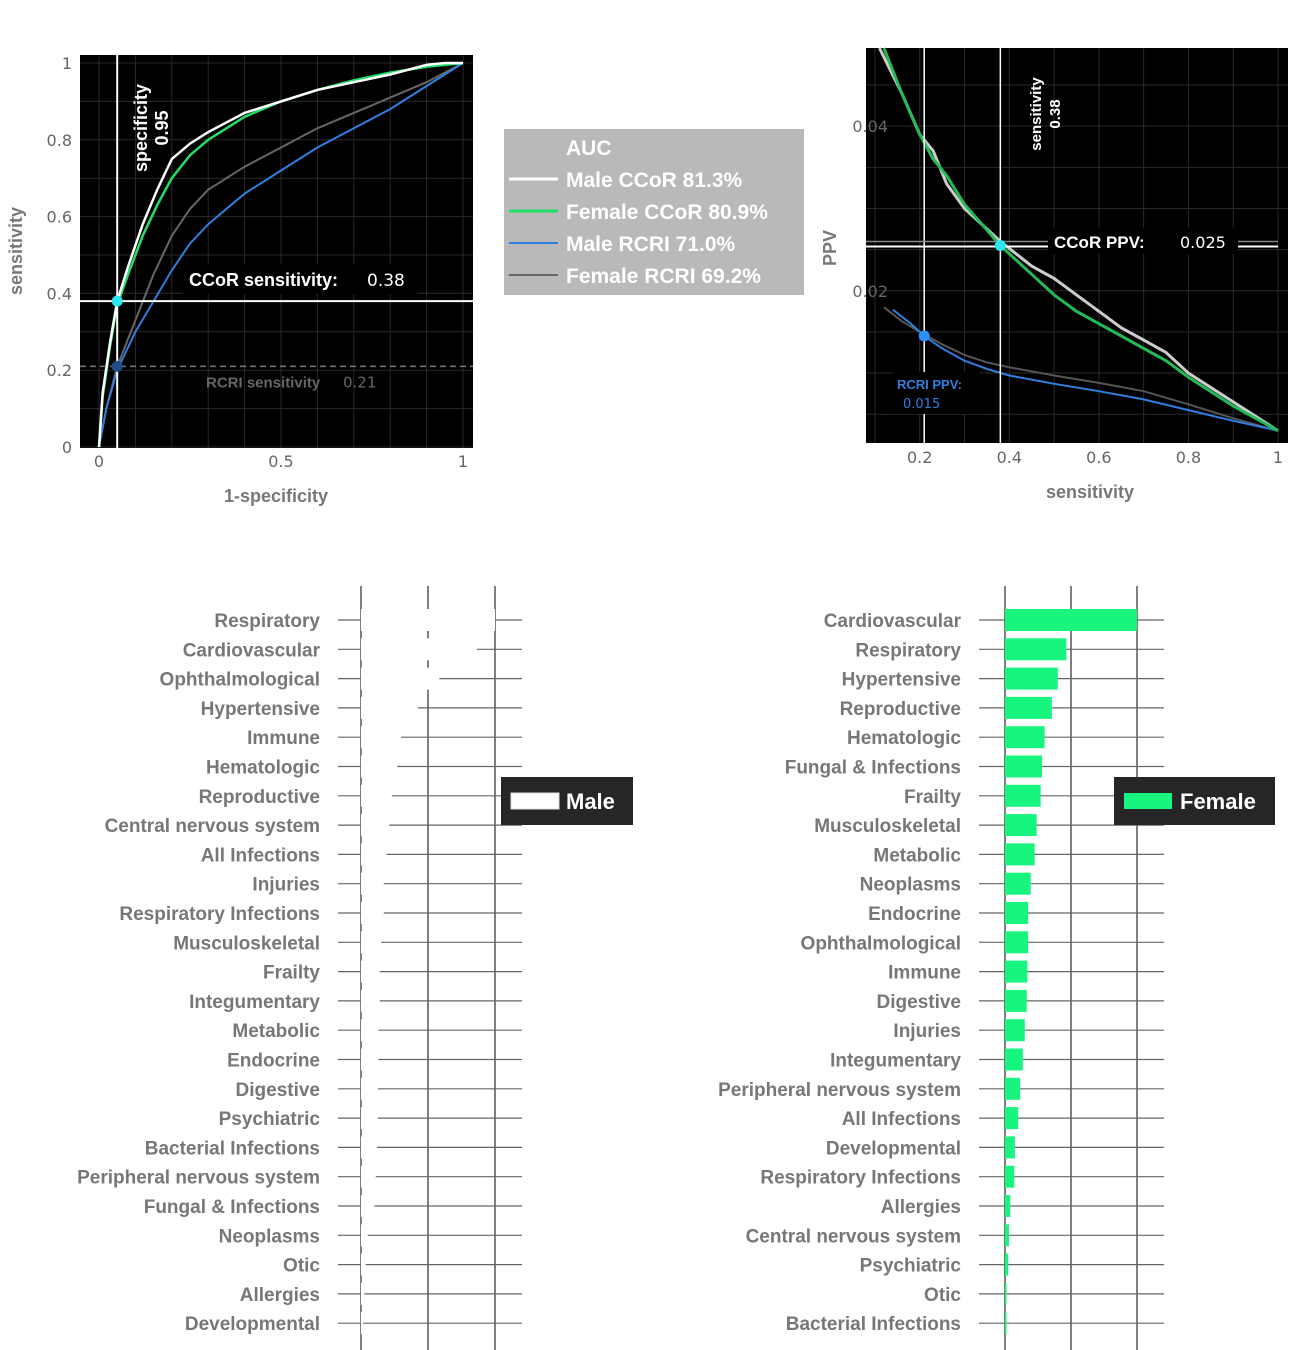 The height and width of the screenshot is (1350, 1289). Describe the element at coordinates (921, 1207) in the screenshot. I see `female-category-label: Allergies` at that location.